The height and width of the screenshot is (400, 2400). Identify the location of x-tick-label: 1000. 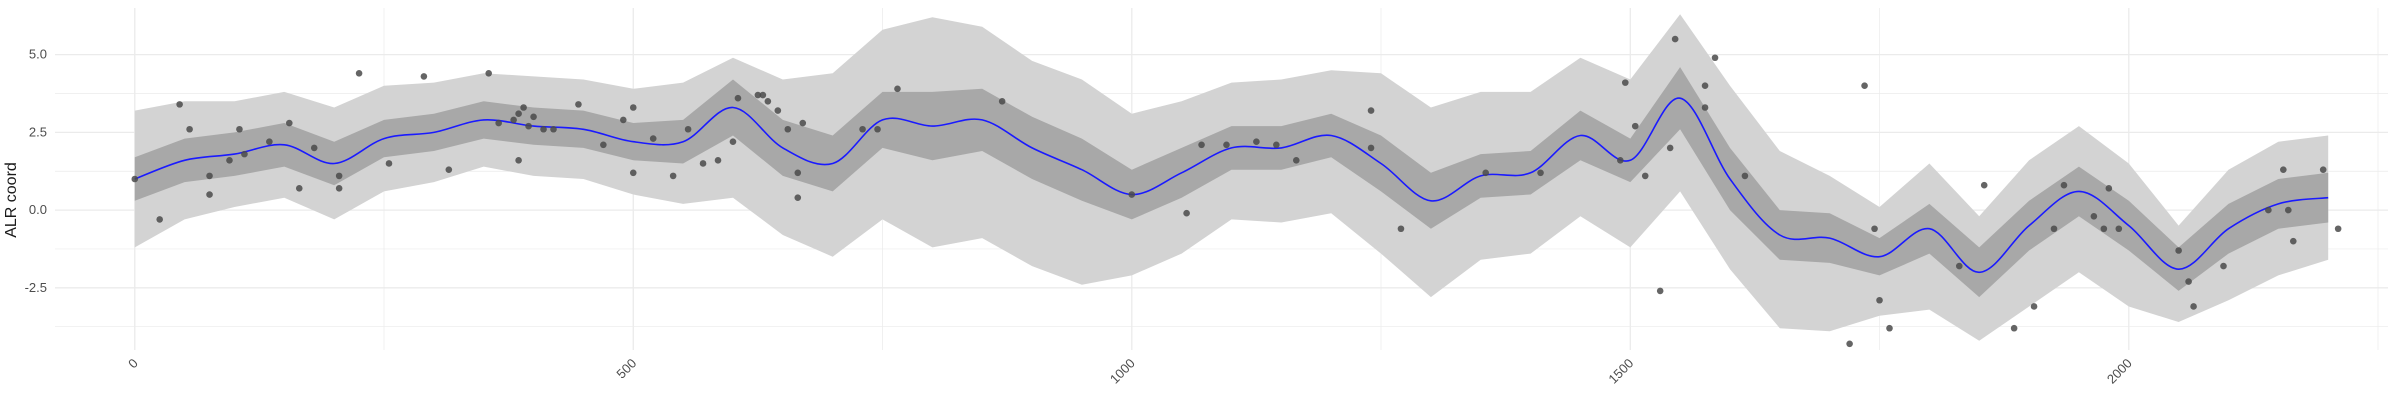
(1122, 371).